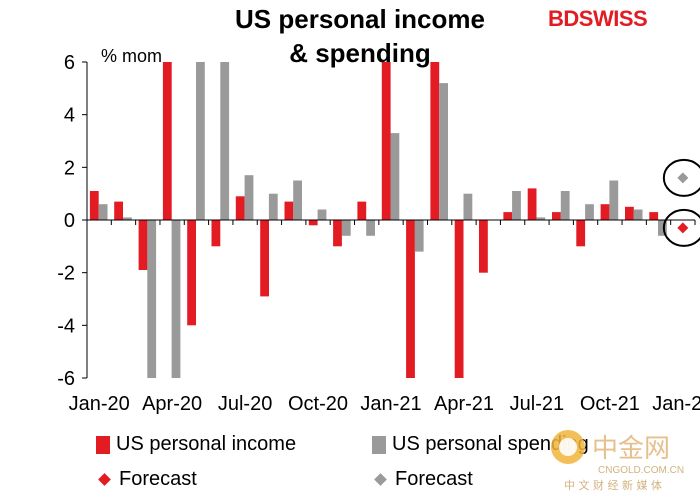 The height and width of the screenshot is (500, 700). What do you see at coordinates (158, 479) in the screenshot?
I see `legend-forecast-income-label: Forecast` at bounding box center [158, 479].